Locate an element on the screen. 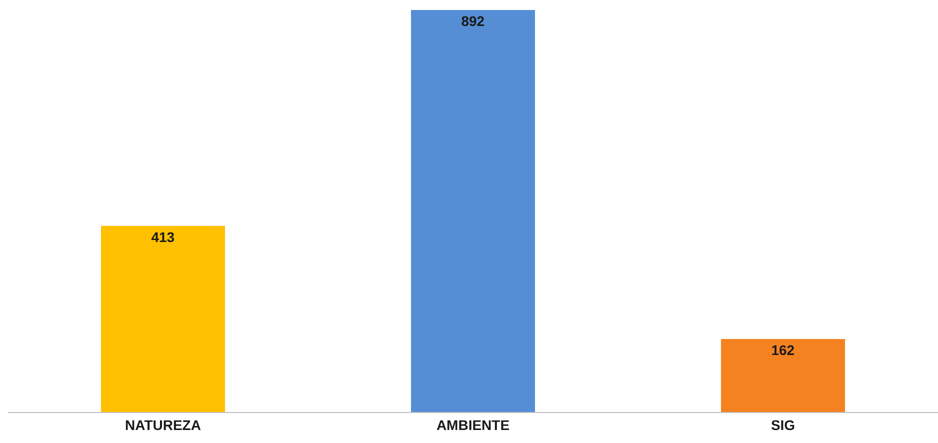 Image resolution: width=938 pixels, height=443 pixels. data-label: 413 is located at coordinates (163, 236).